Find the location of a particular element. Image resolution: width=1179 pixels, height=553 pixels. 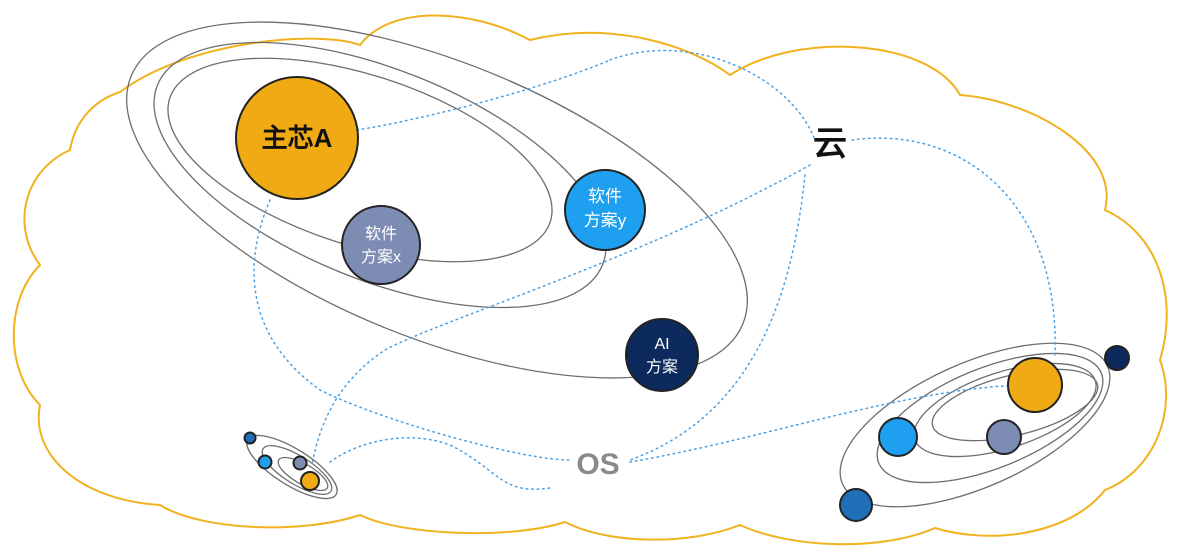

small-node-blue is located at coordinates (265, 462).